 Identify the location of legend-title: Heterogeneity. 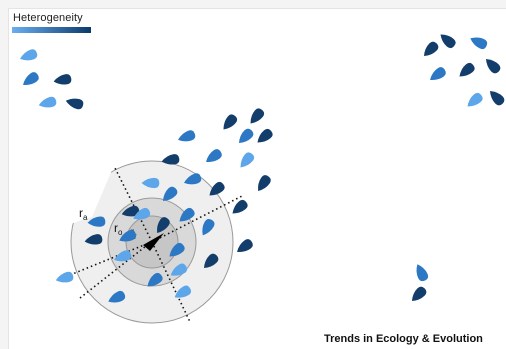
(48, 18).